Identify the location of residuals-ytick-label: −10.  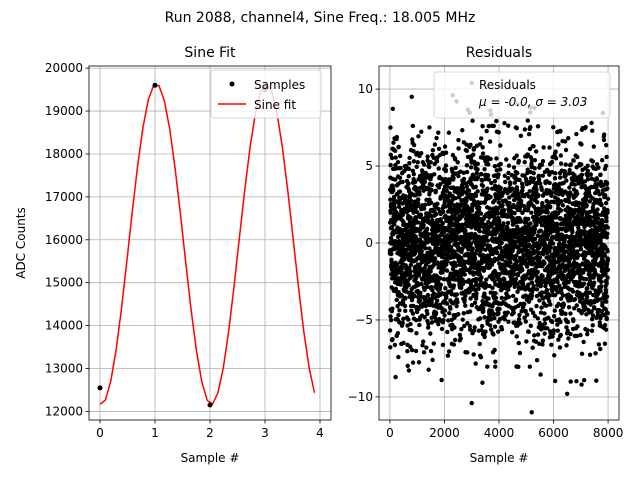
(360, 397).